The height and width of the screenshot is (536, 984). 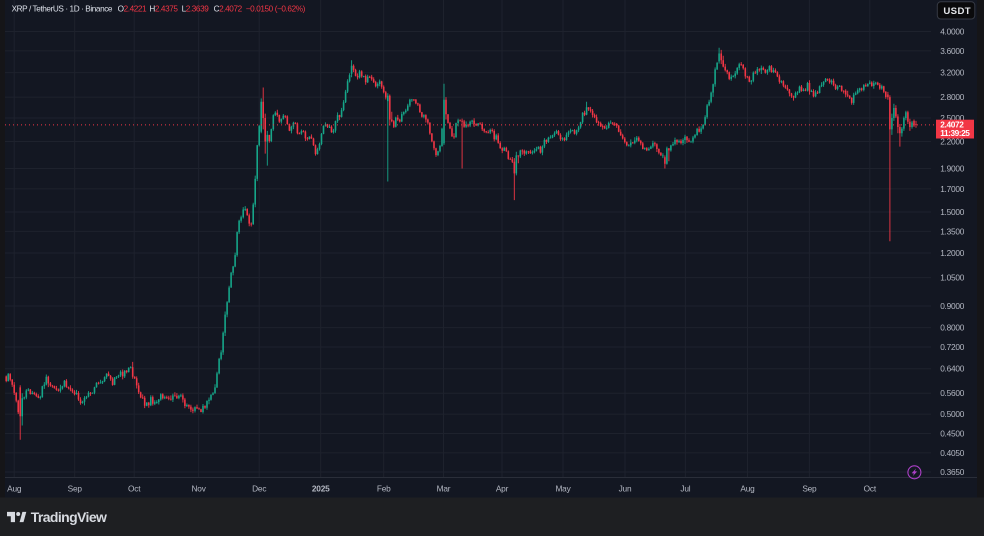 What do you see at coordinates (259, 488) in the screenshot?
I see `svg-text: Dec` at bounding box center [259, 488].